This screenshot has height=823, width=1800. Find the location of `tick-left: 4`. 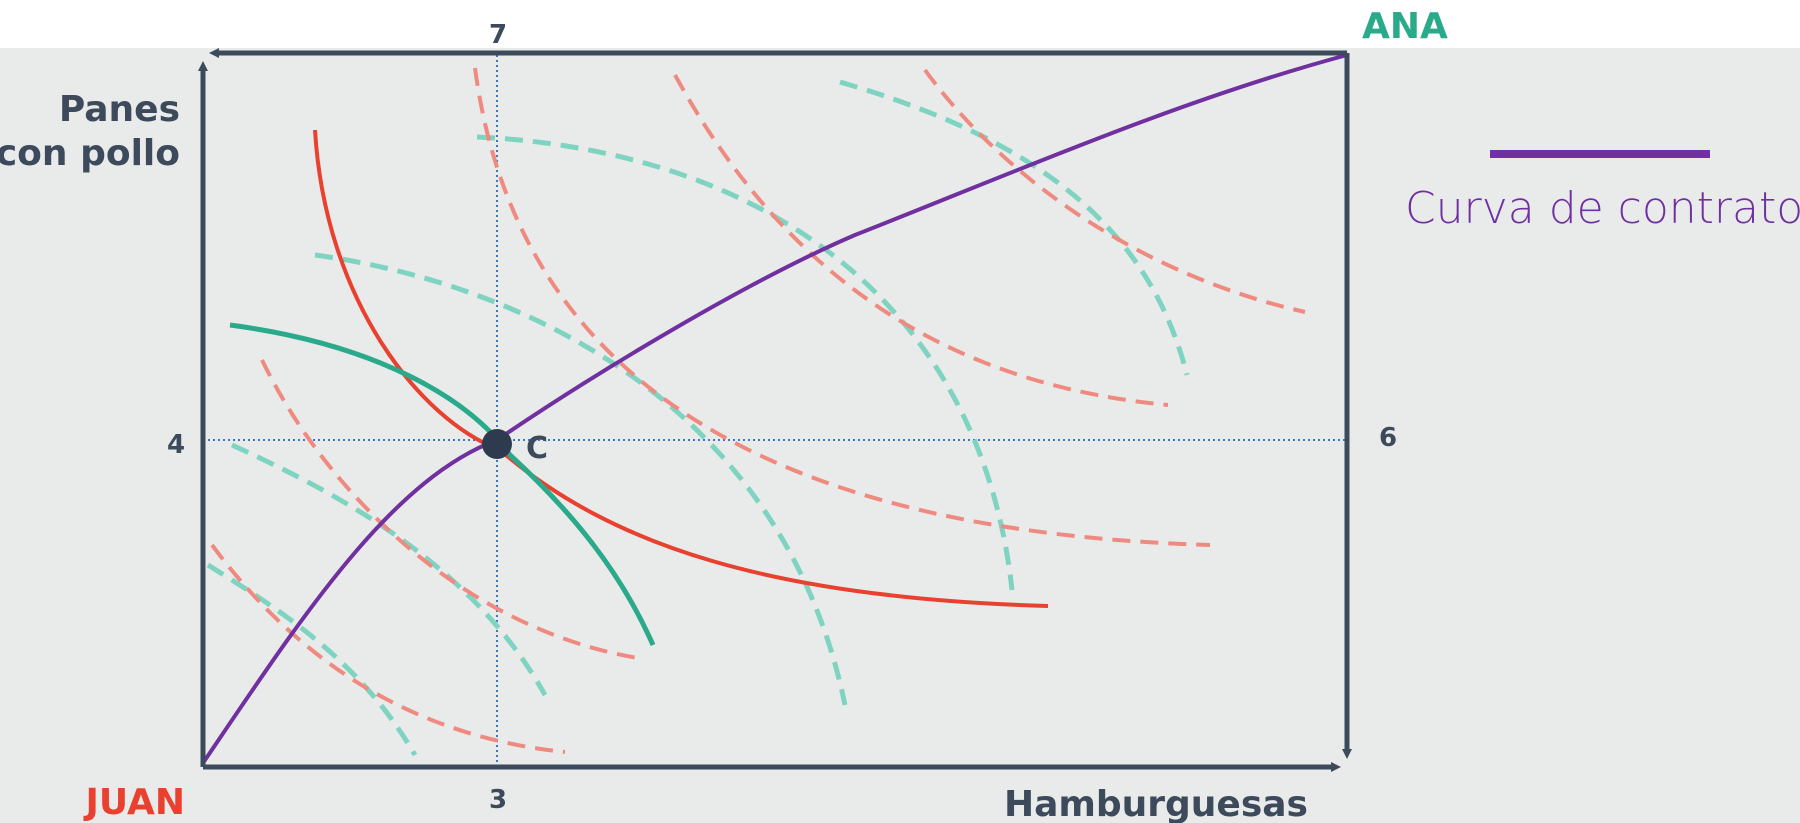

tick-left: 4 is located at coordinates (176, 445).